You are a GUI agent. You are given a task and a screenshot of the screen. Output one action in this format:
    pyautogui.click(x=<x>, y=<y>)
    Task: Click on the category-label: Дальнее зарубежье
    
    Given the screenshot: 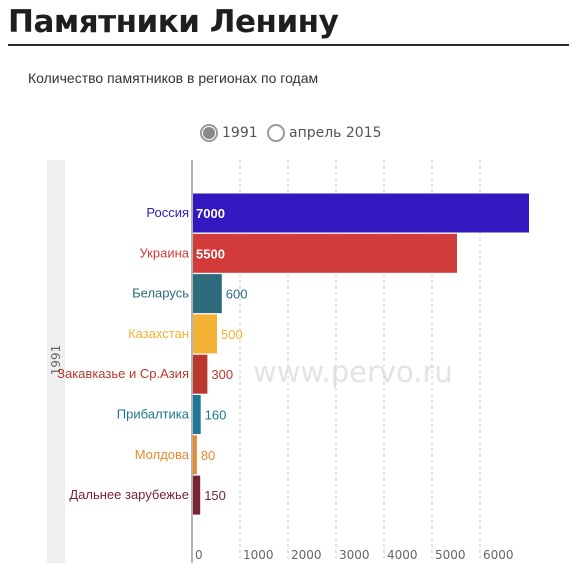 What is the action you would take?
    pyautogui.click(x=129, y=494)
    